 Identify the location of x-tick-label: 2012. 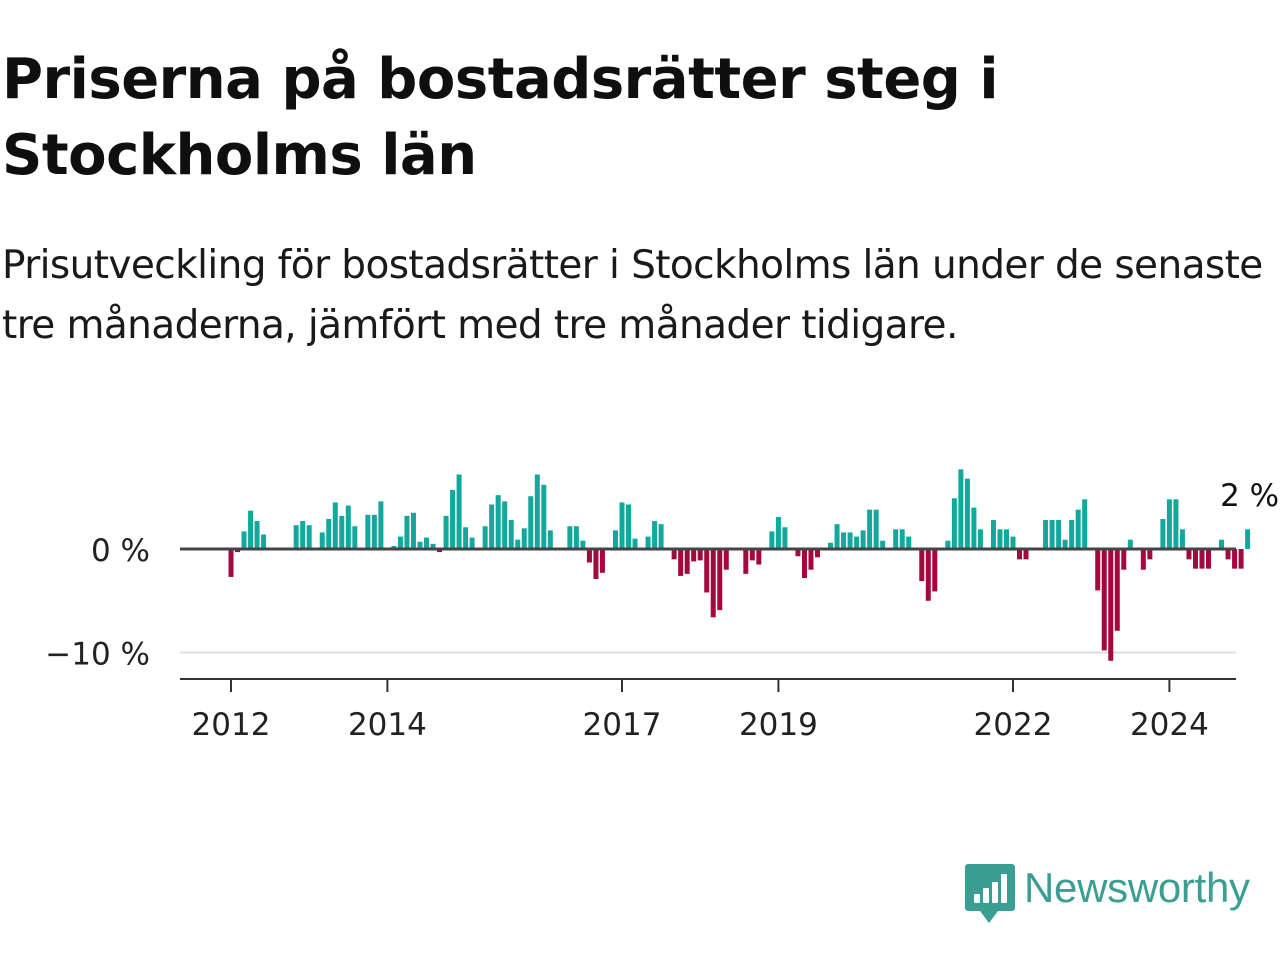
(231, 725).